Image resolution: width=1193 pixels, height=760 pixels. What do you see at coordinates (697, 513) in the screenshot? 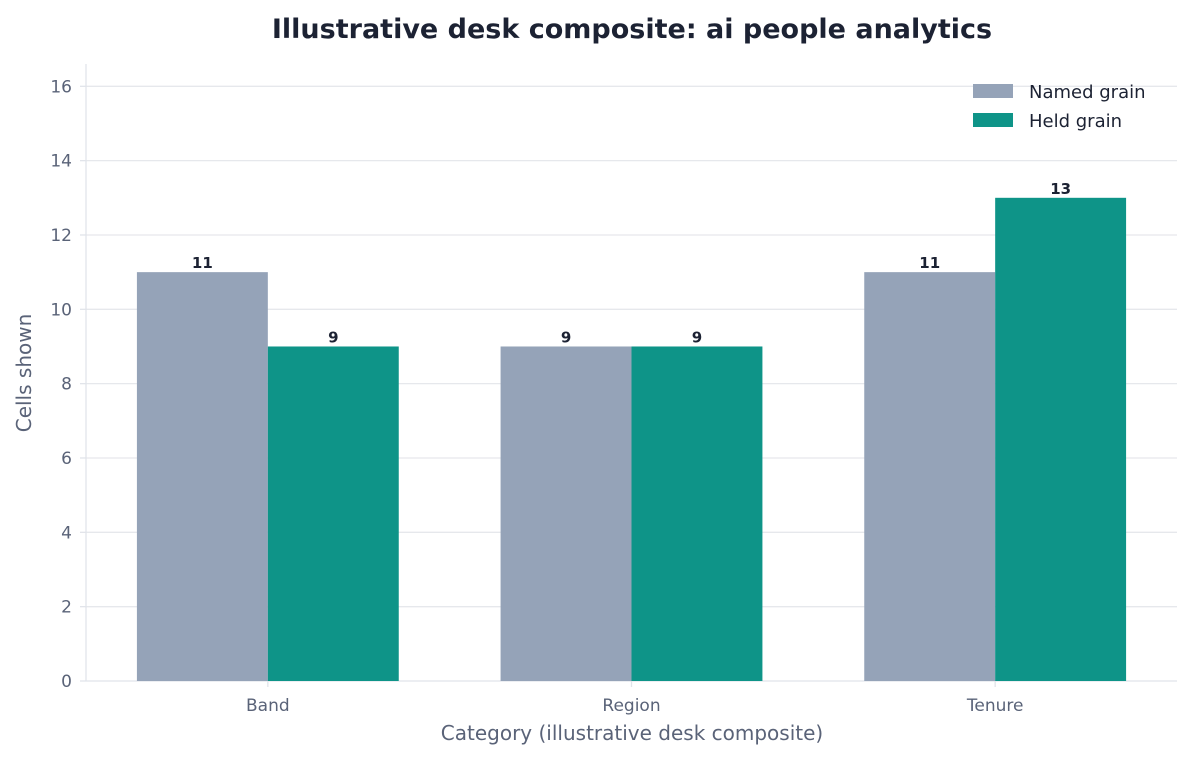
I see `bar-held-grain-region` at bounding box center [697, 513].